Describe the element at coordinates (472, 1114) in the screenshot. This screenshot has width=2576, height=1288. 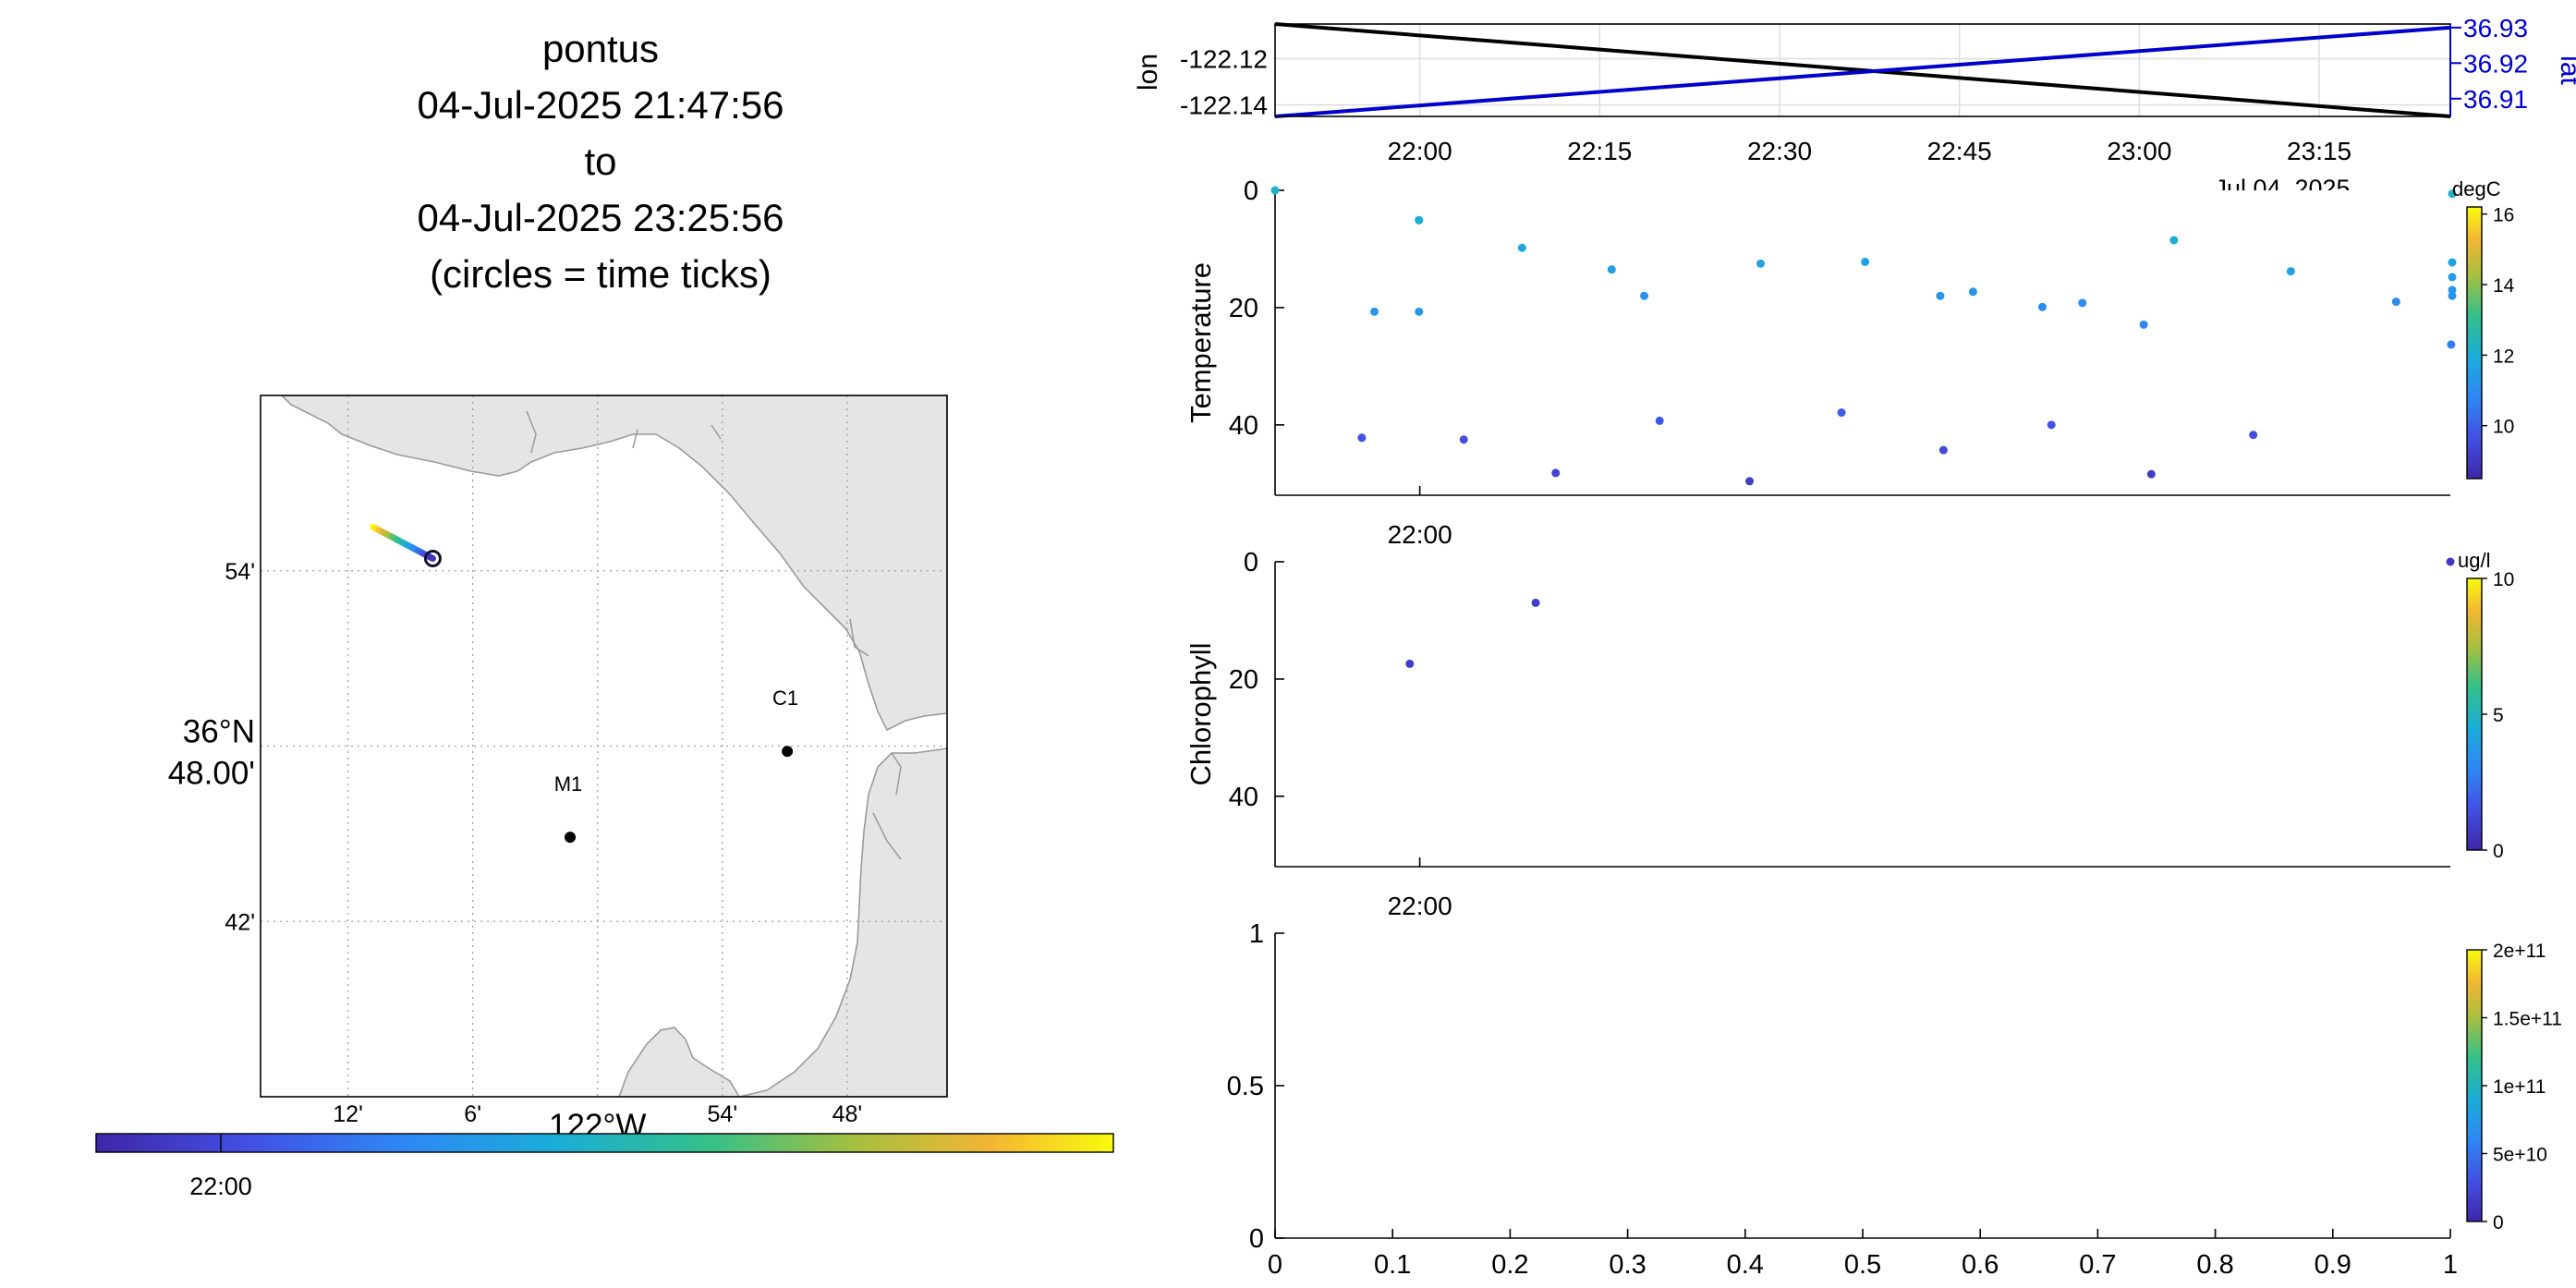
I see `map-lon-label: 6'` at that location.